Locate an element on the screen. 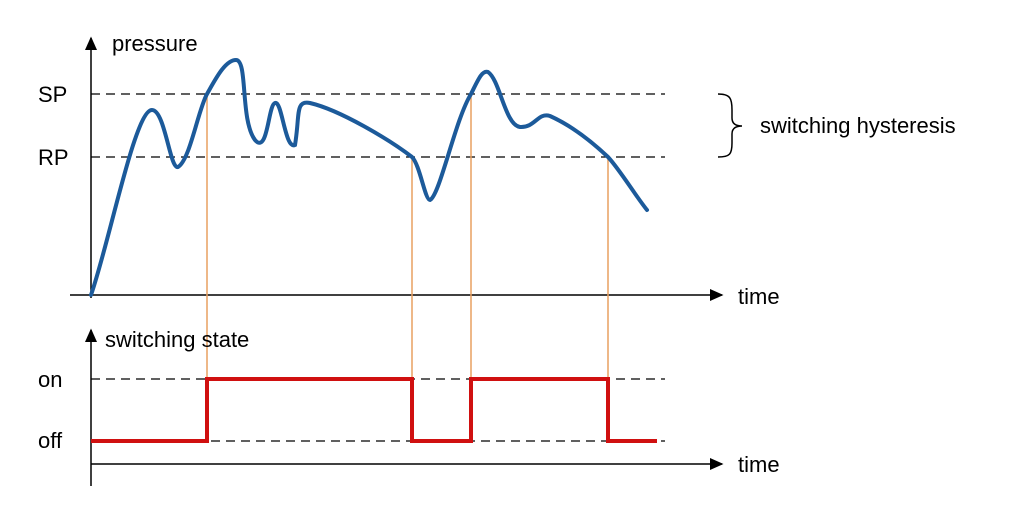 Image resolution: width=1024 pixels, height=525 pixels. y-label: pressure is located at coordinates (155, 43).